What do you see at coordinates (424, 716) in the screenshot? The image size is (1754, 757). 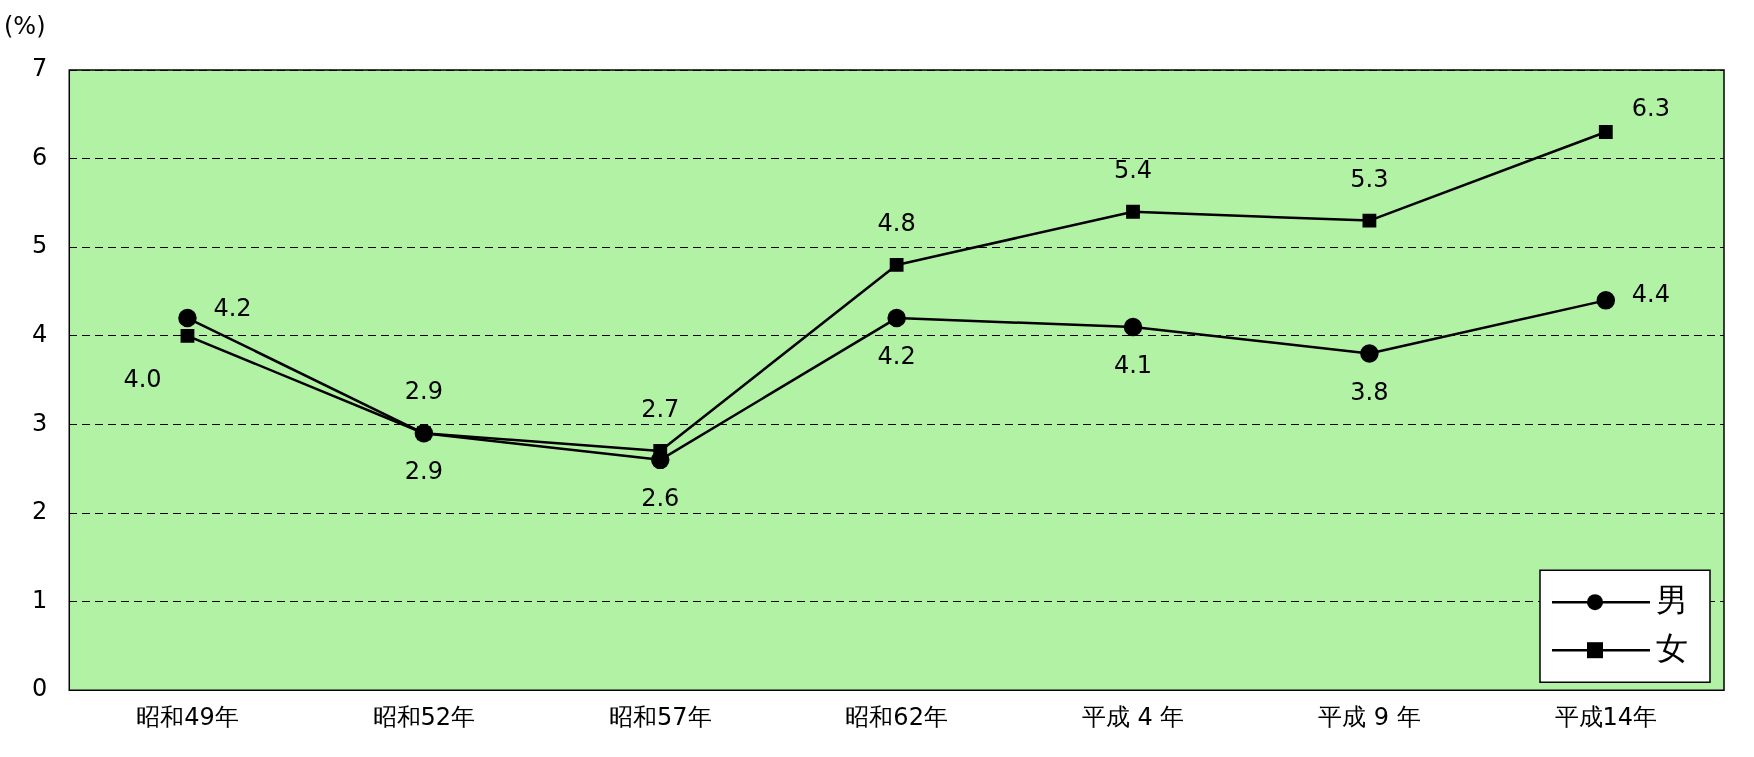 I see `x-tick-label: 昭和52年` at bounding box center [424, 716].